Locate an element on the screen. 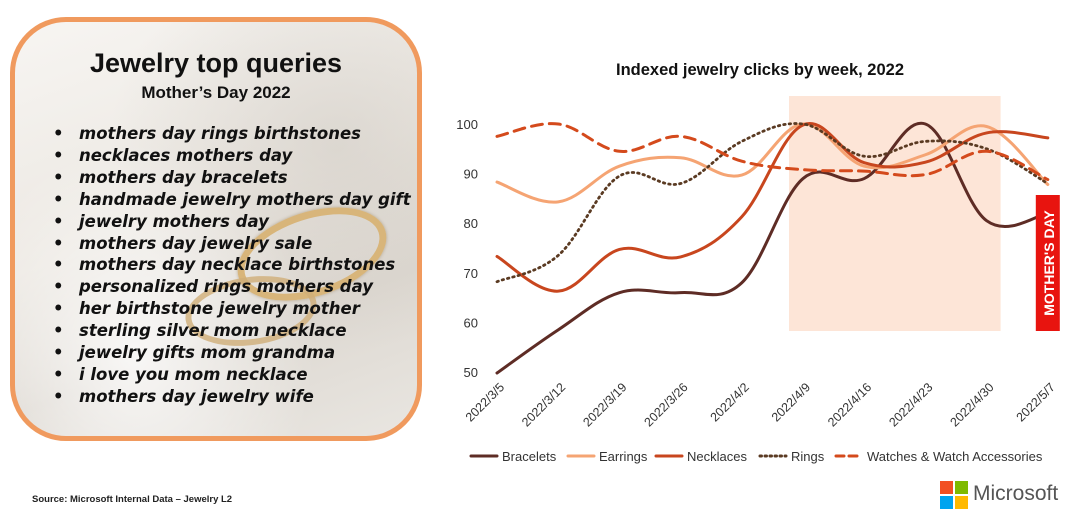 The height and width of the screenshot is (523, 1080). legend-label: Earrings is located at coordinates (623, 456).